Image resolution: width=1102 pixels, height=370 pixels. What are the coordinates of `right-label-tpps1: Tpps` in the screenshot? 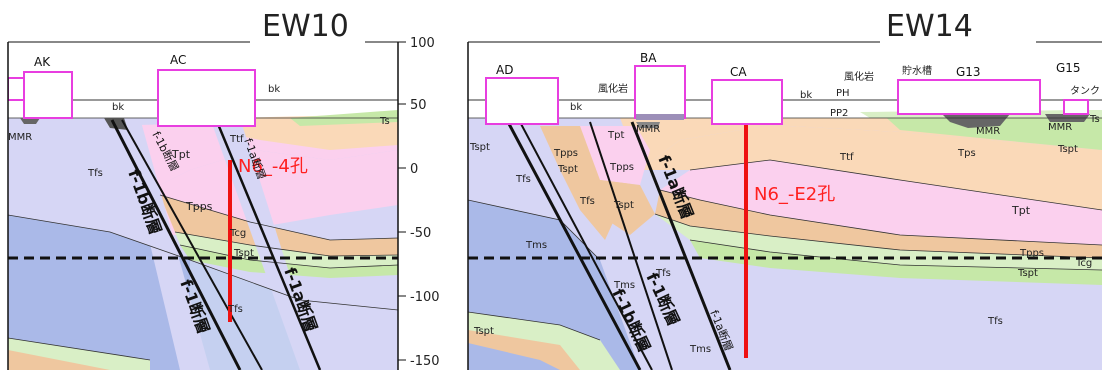 It's located at (565, 153).